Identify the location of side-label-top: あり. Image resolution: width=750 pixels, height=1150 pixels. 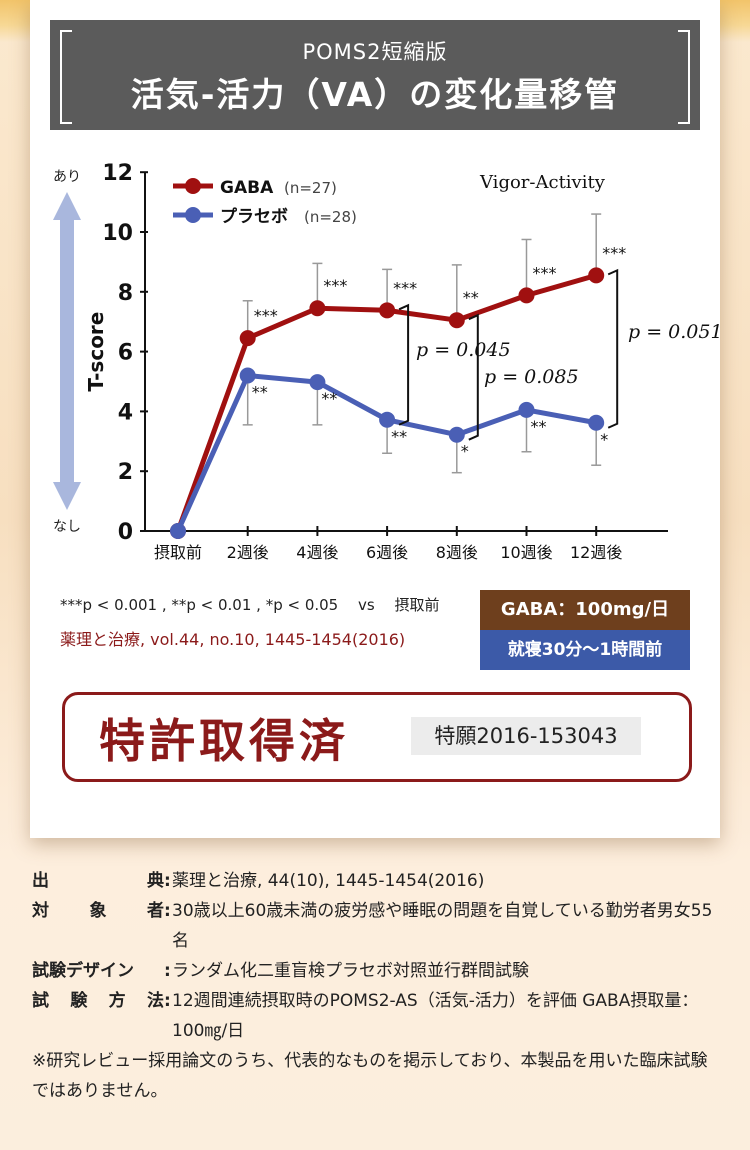
(67, 177).